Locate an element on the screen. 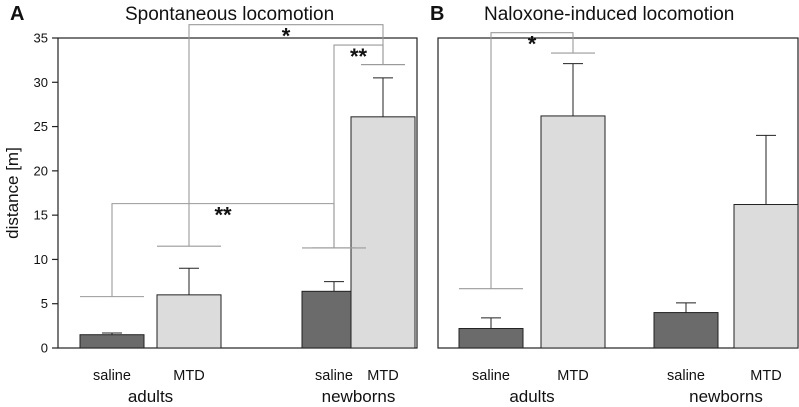 Image resolution: width=799 pixels, height=407 pixels. y-tick-label: 0 is located at coordinates (44, 348).